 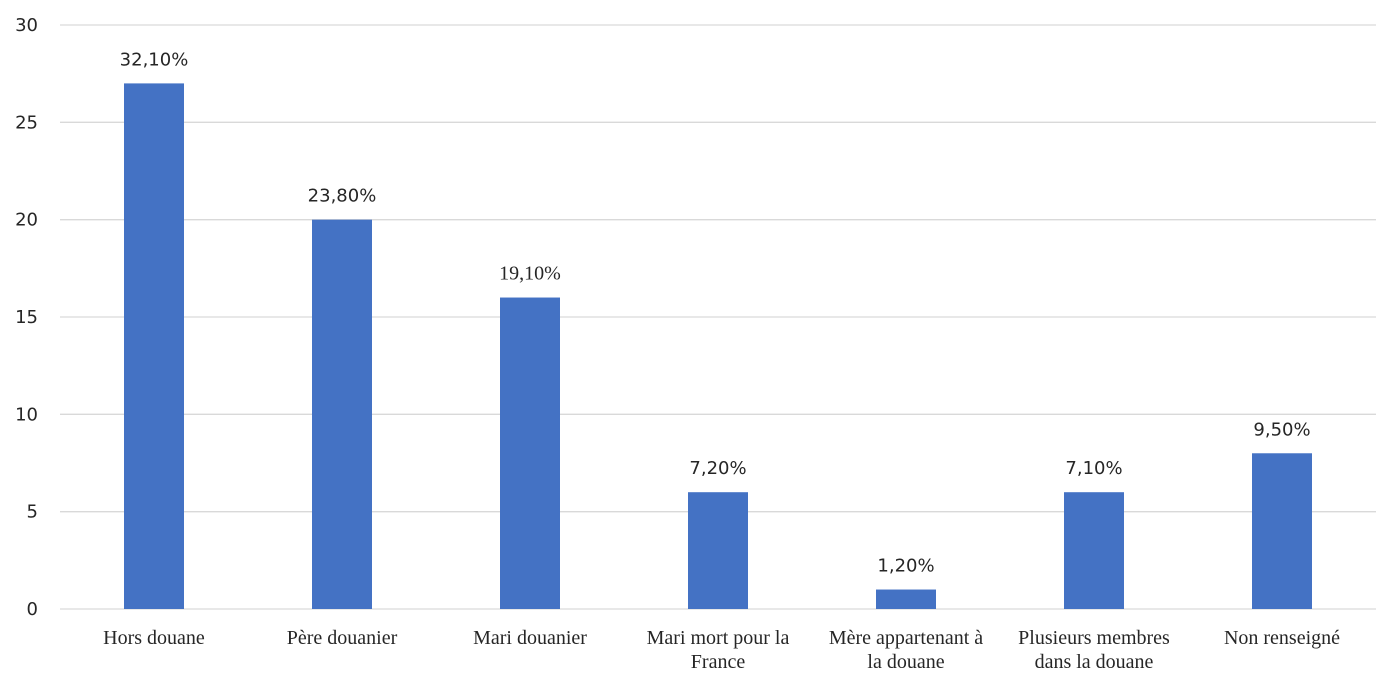 I want to click on y-axis: 0 5 10 15 20 25 30, so click(x=26, y=317).